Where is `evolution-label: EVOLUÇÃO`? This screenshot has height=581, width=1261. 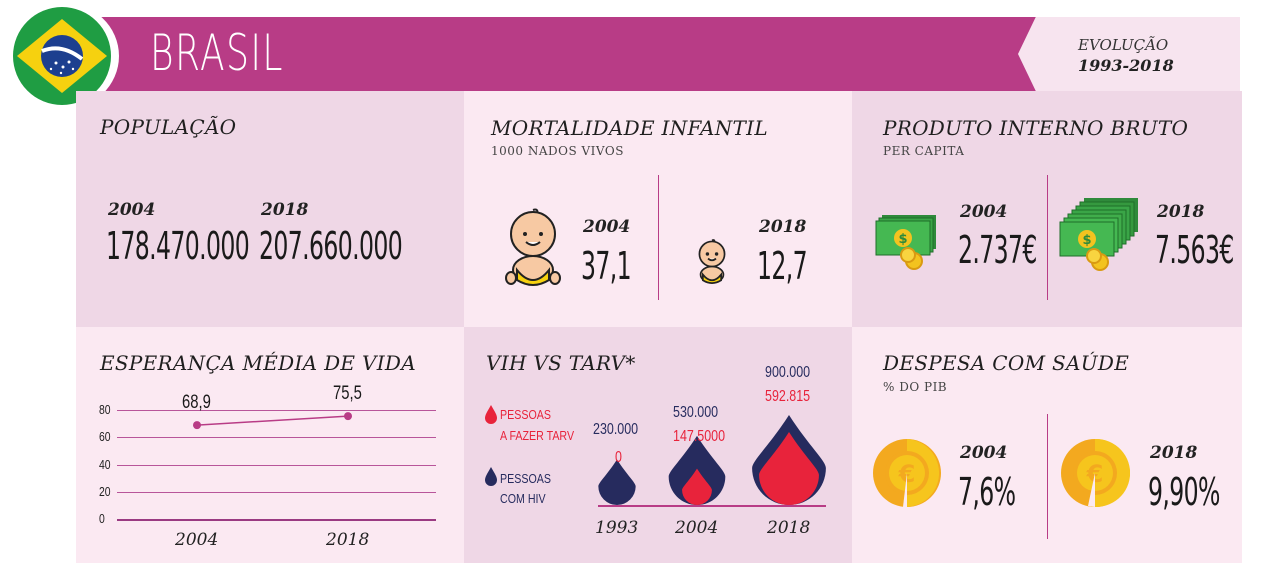 evolution-label: EVOLUÇÃO is located at coordinates (1123, 45).